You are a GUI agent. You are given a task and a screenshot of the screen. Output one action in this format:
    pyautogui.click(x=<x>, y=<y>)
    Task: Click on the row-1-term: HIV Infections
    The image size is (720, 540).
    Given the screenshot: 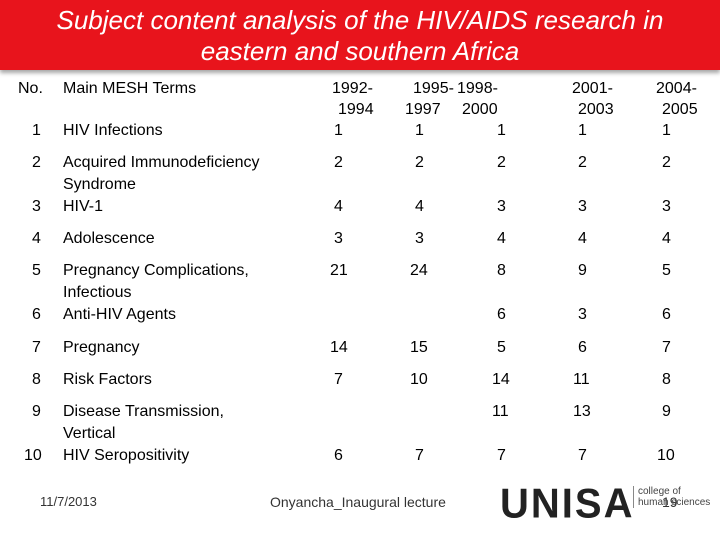 What is the action you would take?
    pyautogui.click(x=113, y=130)
    